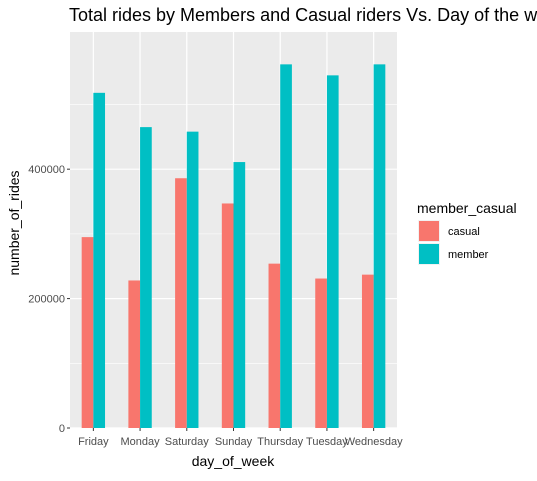 The height and width of the screenshot is (481, 537). Describe the element at coordinates (14, 222) in the screenshot. I see `y-axis-title: number_of_rides` at that location.